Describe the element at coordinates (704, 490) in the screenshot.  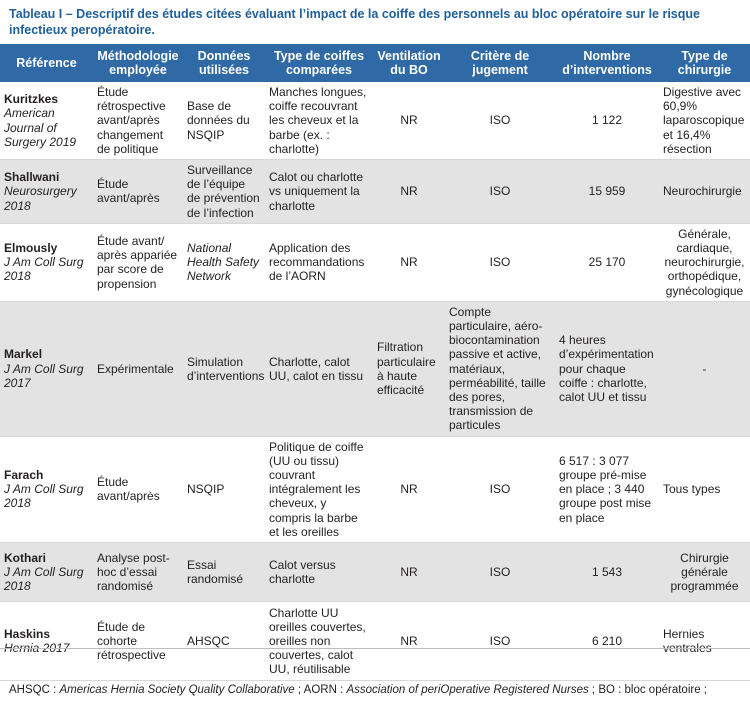
I see `surgery-cell: Tous types` at that location.